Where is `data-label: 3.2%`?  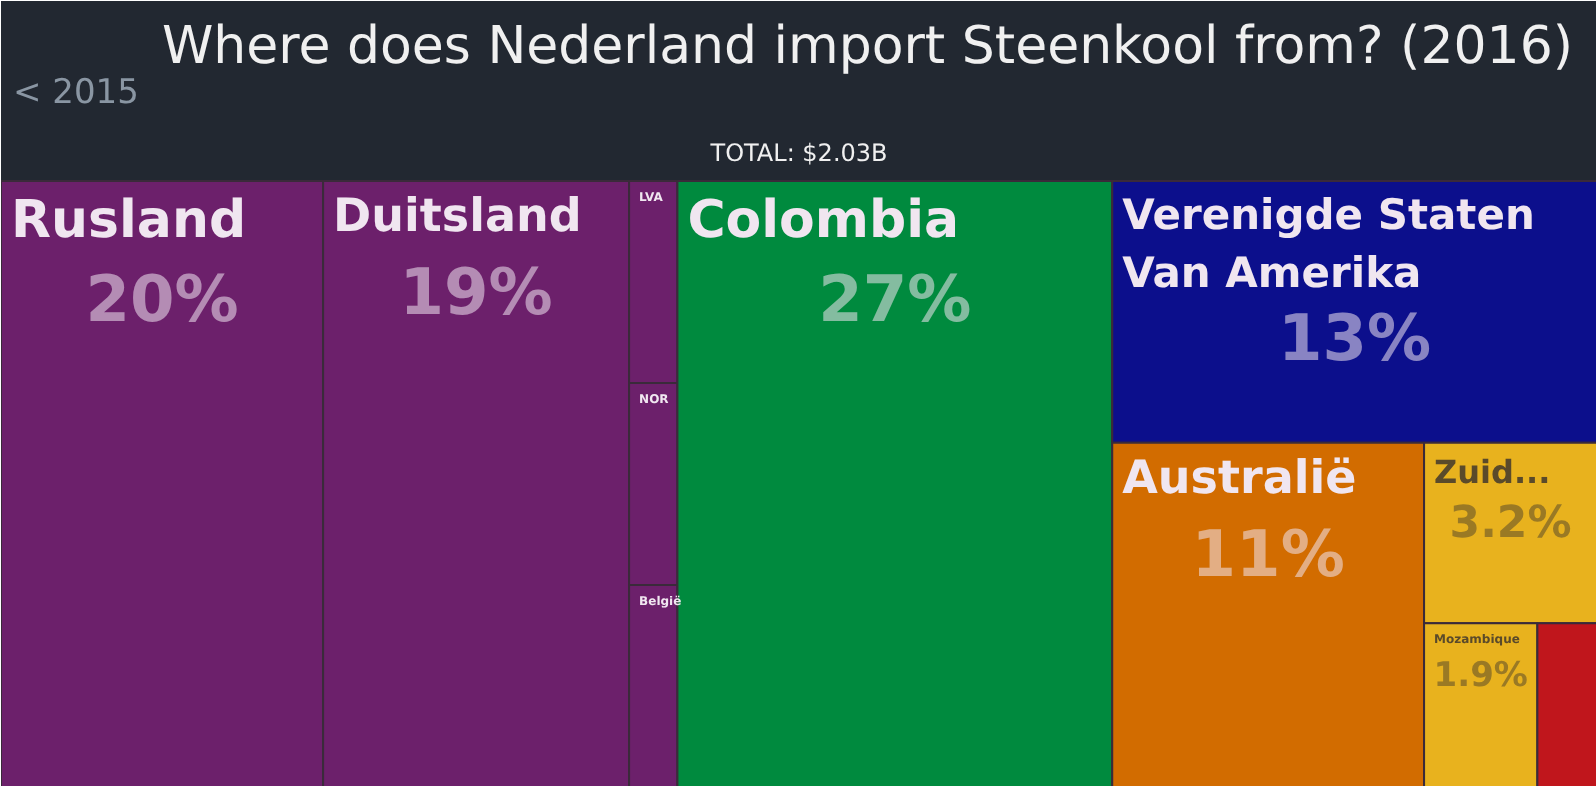 data-label: 3.2% is located at coordinates (1510, 524).